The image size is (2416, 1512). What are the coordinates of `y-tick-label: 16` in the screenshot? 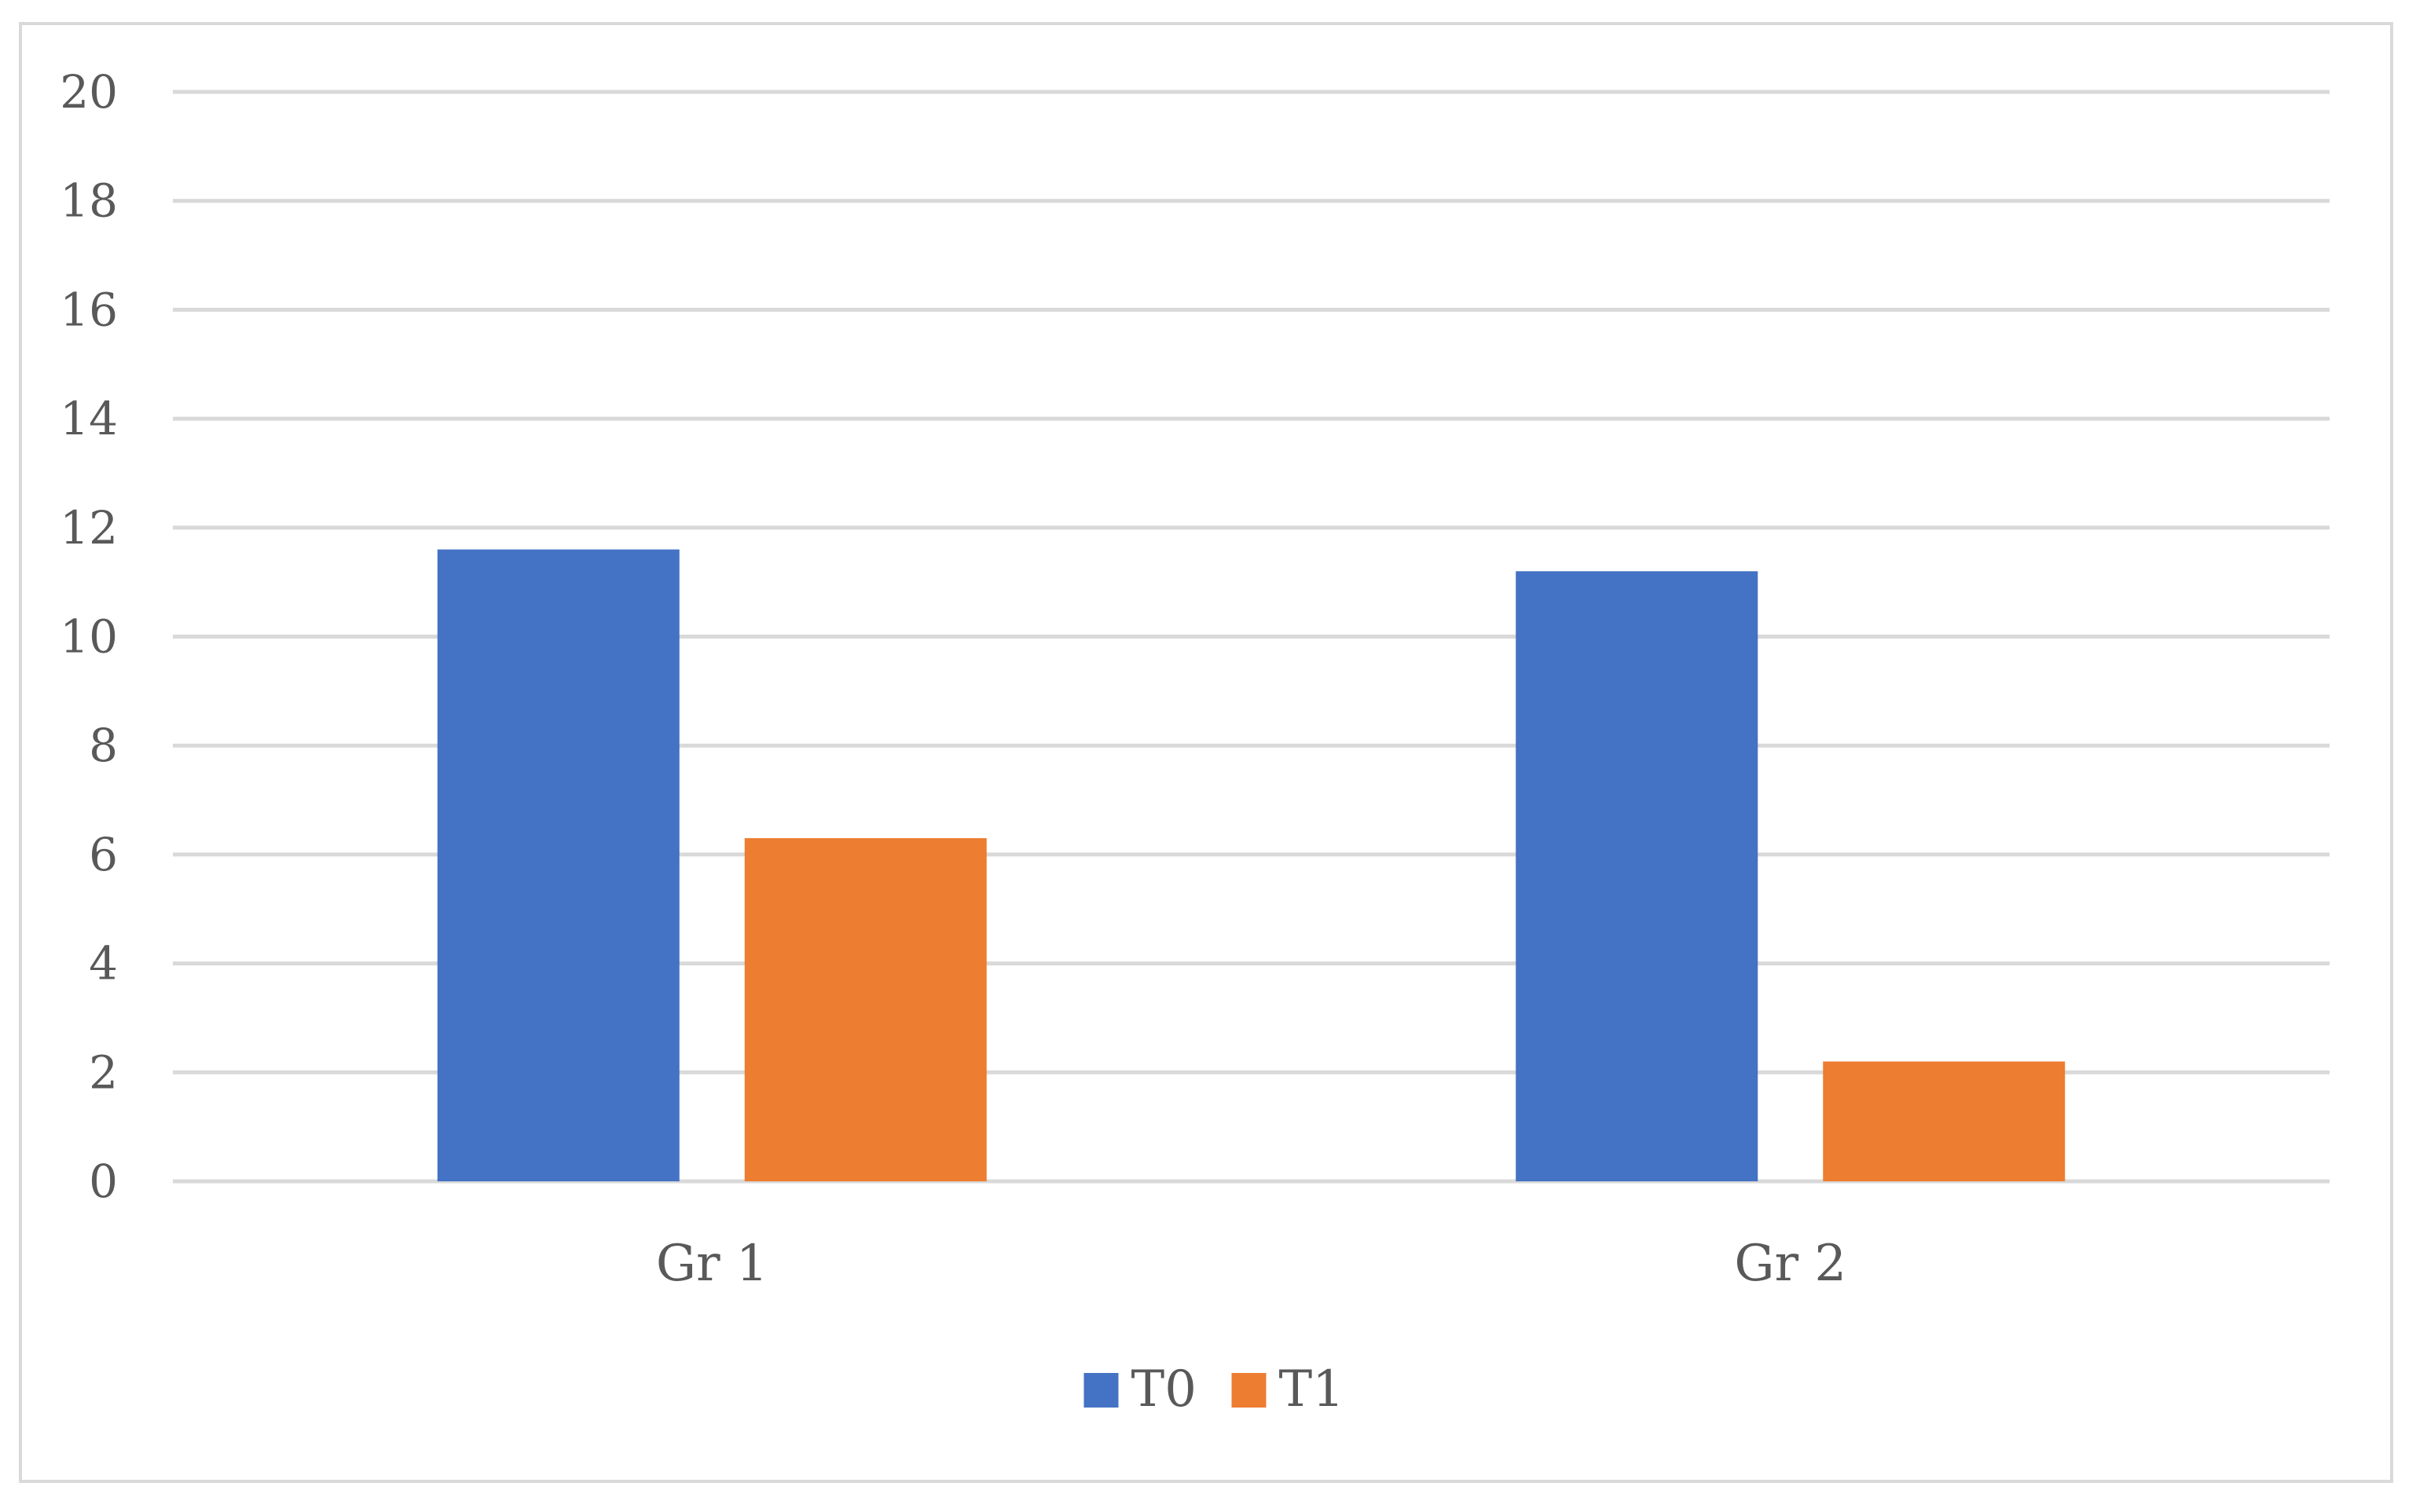 It's located at (89, 309).